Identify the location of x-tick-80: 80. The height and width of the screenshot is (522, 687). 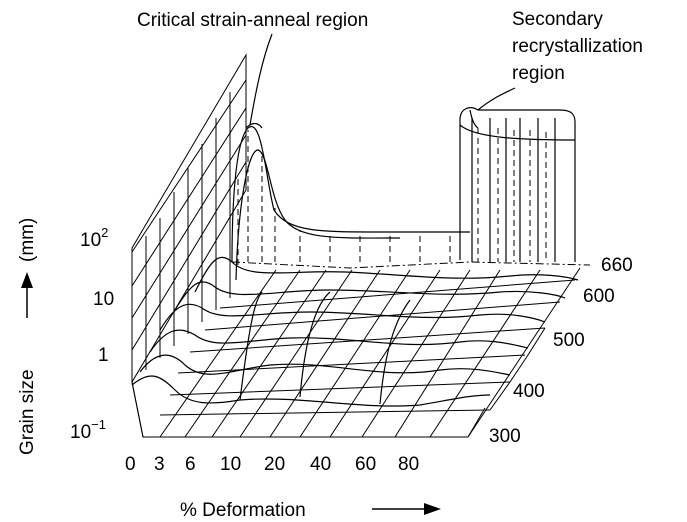
(408, 464).